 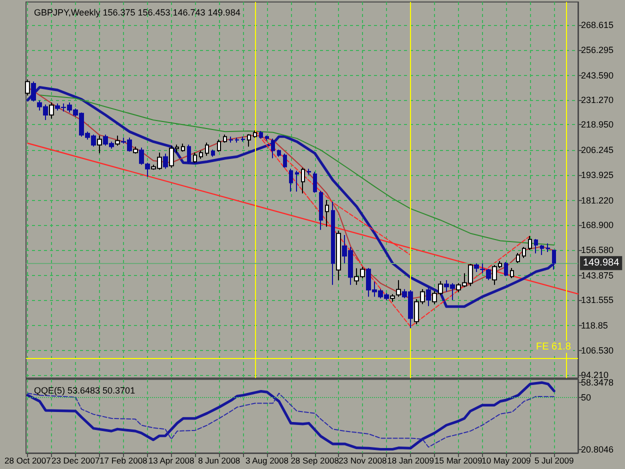 What do you see at coordinates (507, 461) in the screenshot?
I see `x-tick-label: 10 May 2009` at bounding box center [507, 461].